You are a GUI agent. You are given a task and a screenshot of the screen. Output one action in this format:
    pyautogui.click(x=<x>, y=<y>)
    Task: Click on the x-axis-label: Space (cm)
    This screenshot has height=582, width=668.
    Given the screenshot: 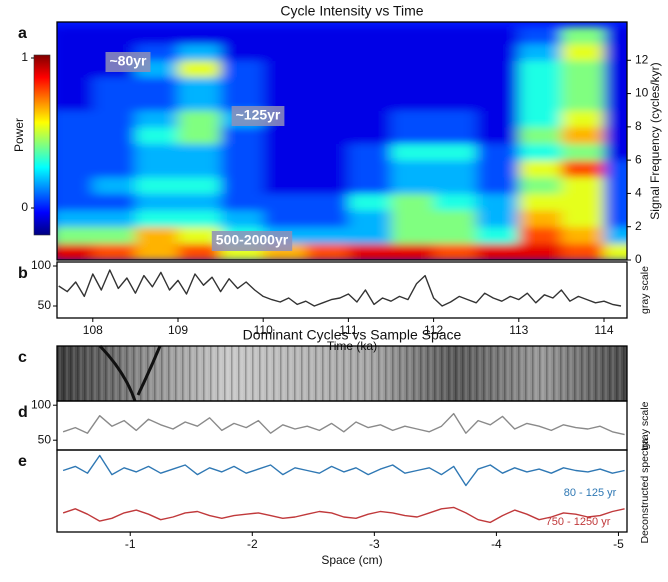 What is the action you would take?
    pyautogui.click(x=351, y=560)
    